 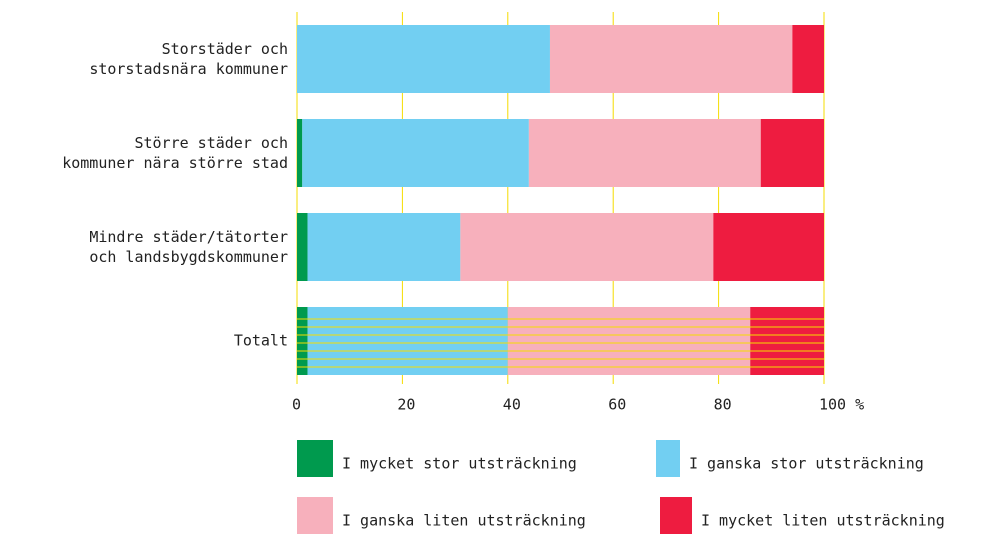 What do you see at coordinates (459, 464) in the screenshot?
I see `legend-label: I mycket stor utsträckning` at bounding box center [459, 464].